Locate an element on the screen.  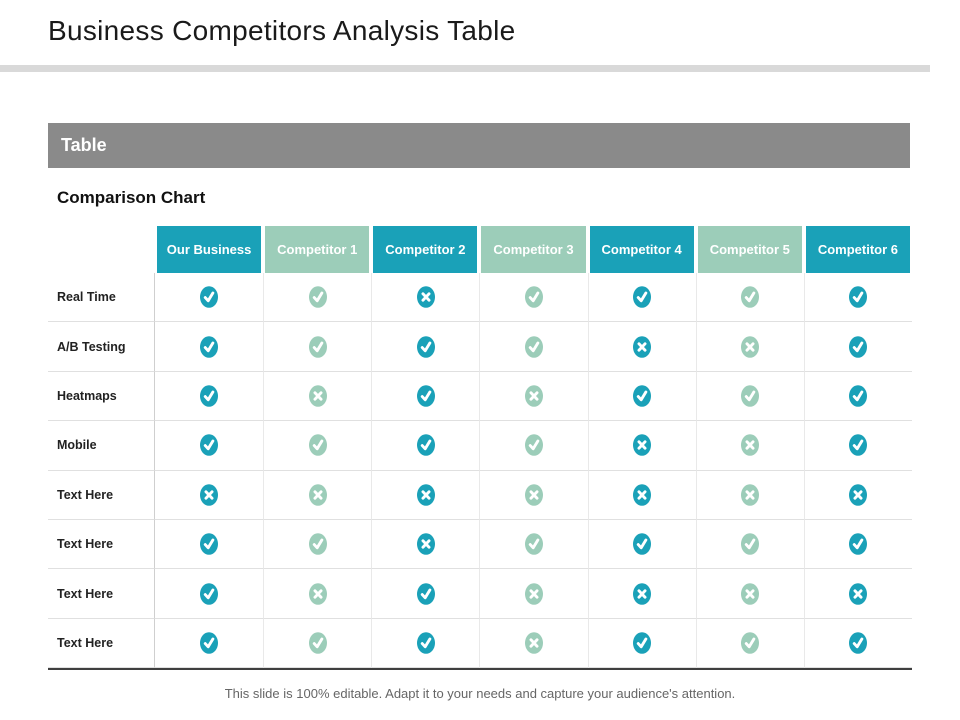
slide-title: Business Competitors Analysis Table is located at coordinates (282, 30).